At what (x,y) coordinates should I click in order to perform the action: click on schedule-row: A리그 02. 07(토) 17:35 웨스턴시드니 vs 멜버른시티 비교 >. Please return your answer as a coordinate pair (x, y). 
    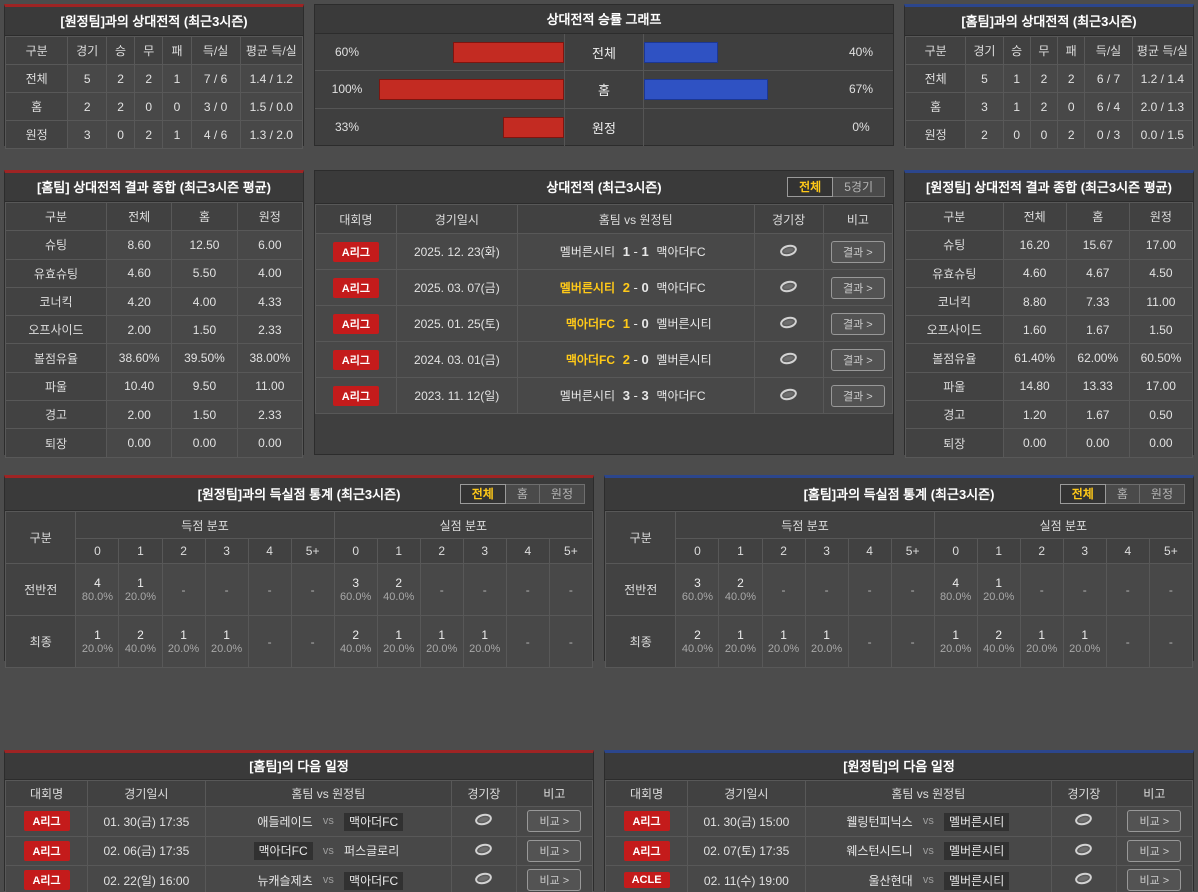
    Looking at the image, I should click on (899, 850).